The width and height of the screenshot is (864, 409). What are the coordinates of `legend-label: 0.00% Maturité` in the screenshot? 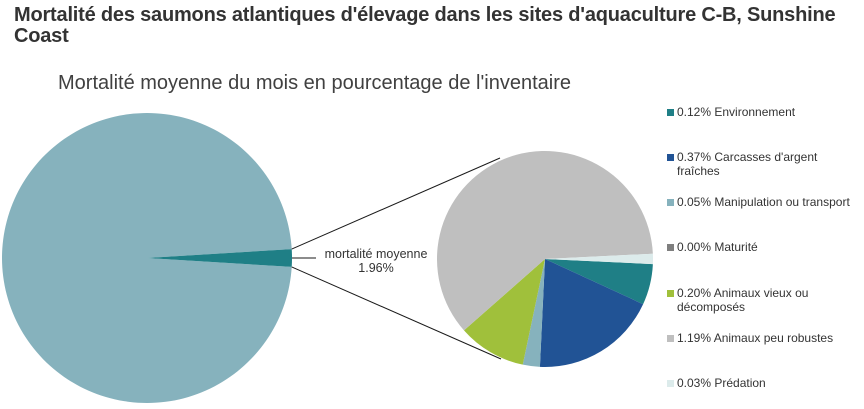 It's located at (717, 247).